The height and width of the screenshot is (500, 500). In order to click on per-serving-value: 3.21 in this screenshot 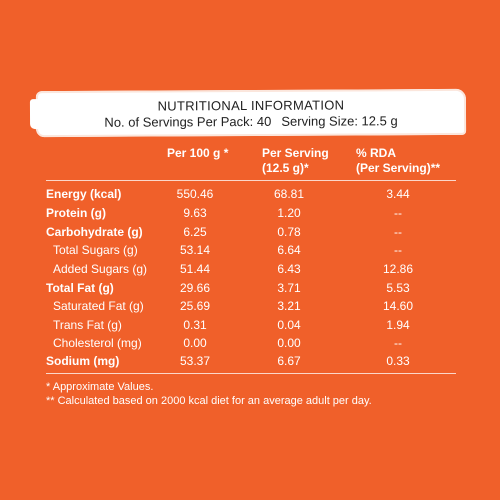, I will do `click(289, 306)`.